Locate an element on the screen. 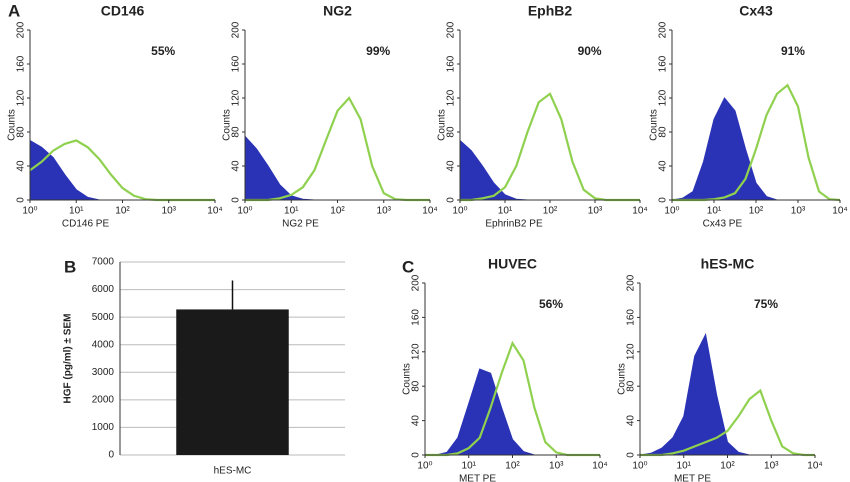 The width and height of the screenshot is (850, 482). panel-letter: A is located at coordinates (14, 10).